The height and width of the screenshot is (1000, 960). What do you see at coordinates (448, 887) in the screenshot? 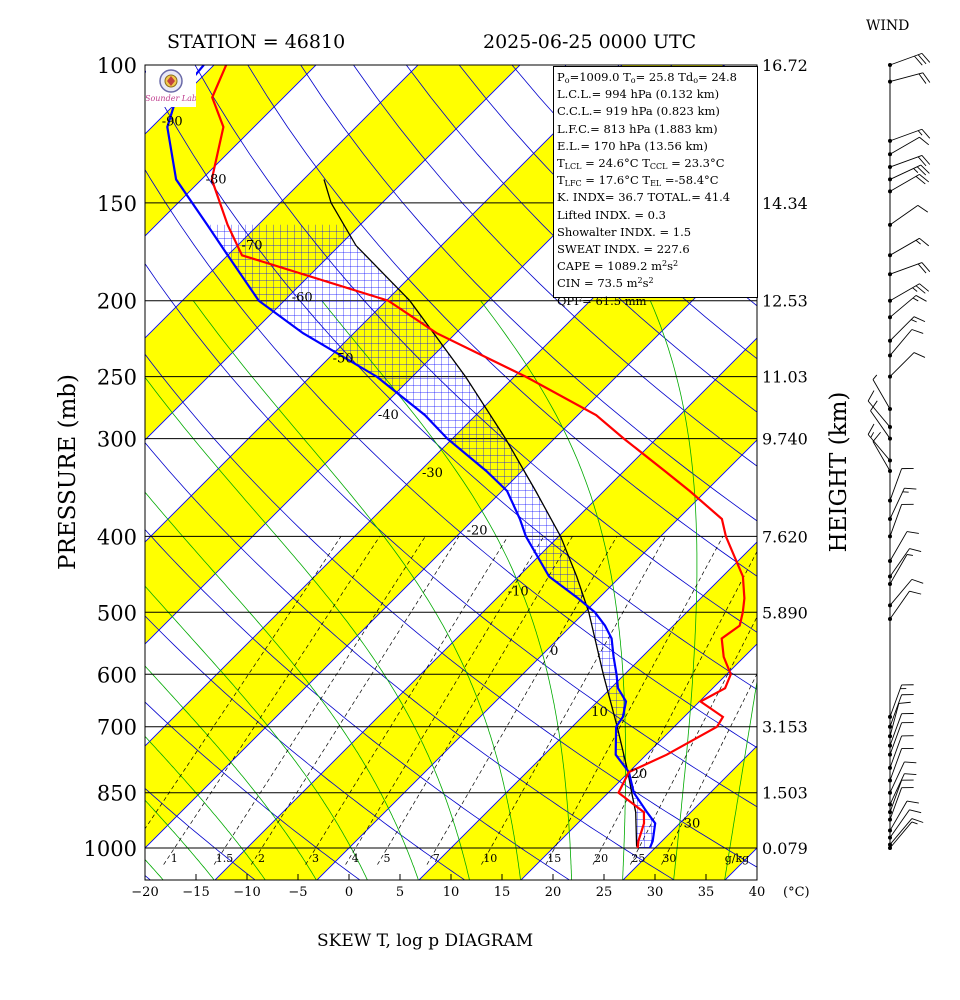
I see `temperature-axis: −20 −15 −10 −5 0 5 10 15 20 25 30 35 40` at bounding box center [448, 887].